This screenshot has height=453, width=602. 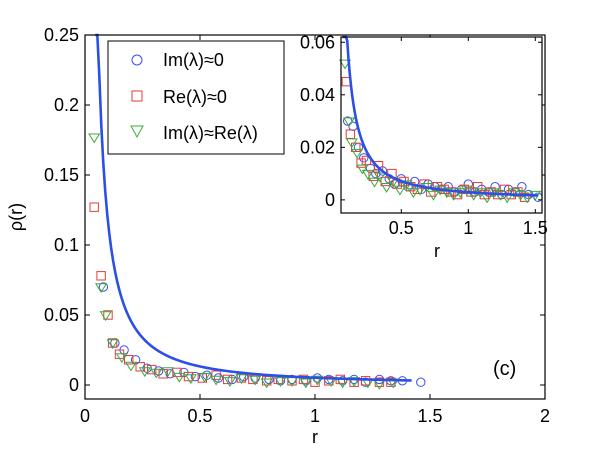 What do you see at coordinates (317, 147) in the screenshot?
I see `y-tick-label: 0.02` at bounding box center [317, 147].